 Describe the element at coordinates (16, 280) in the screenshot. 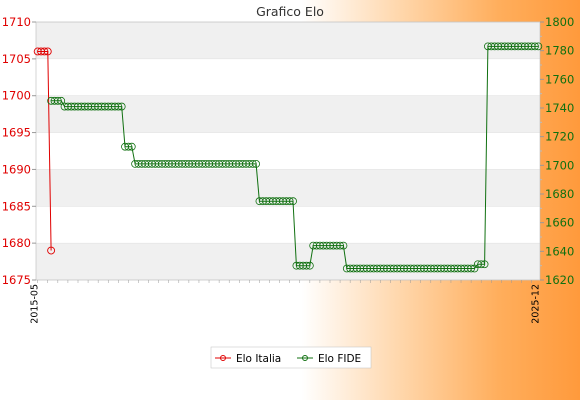

I see `y-left-tick-label: 1675` at that location.